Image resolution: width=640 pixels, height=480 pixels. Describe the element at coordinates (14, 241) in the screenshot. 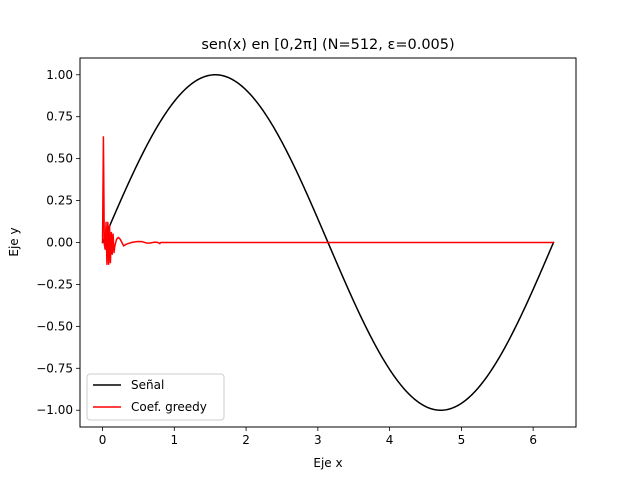

I see `y-axis-label: Eje y` at that location.